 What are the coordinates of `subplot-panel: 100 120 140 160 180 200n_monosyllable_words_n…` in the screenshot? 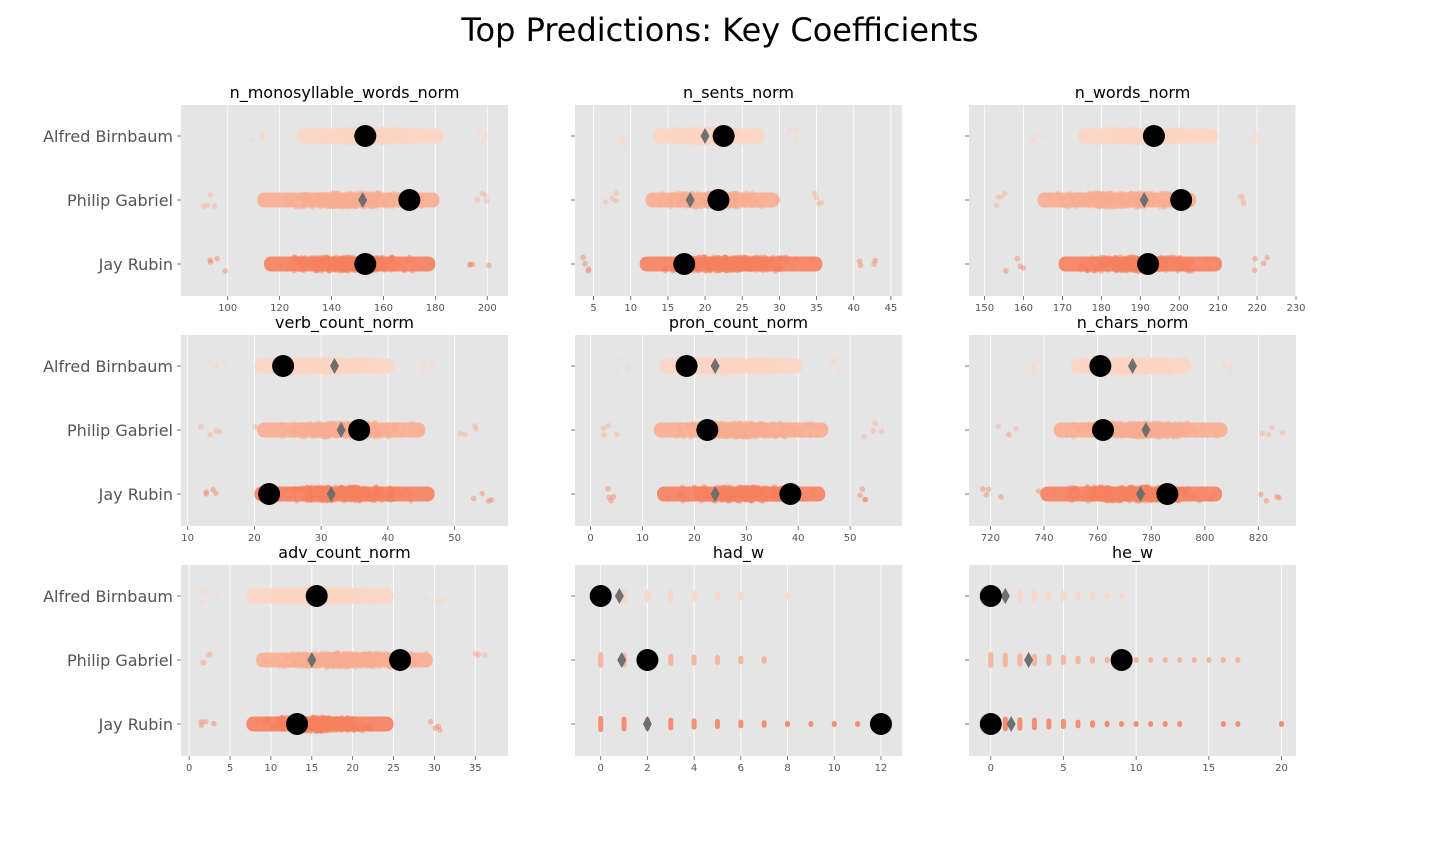 It's located at (275, 198).